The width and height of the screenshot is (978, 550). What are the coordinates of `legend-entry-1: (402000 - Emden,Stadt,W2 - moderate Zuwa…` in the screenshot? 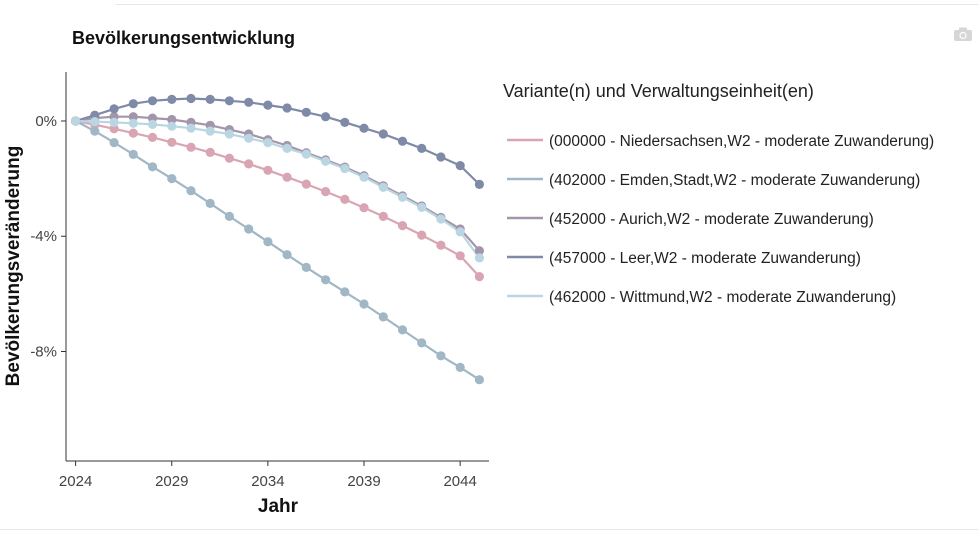 It's located at (734, 180).